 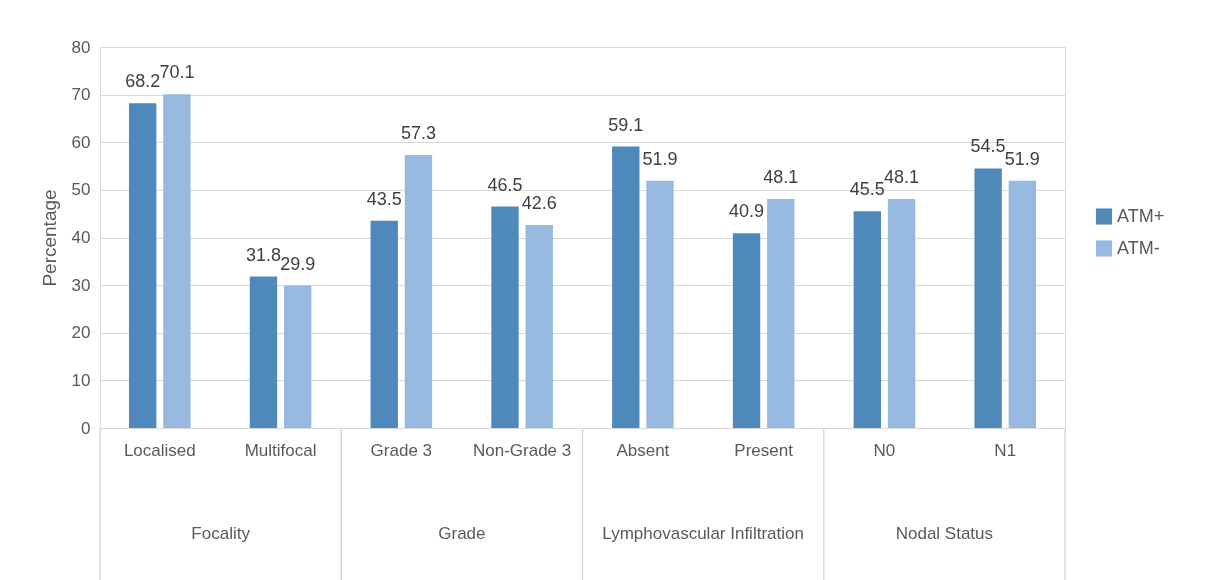 What do you see at coordinates (159, 450) in the screenshot?
I see `x-tick-label: Localised` at bounding box center [159, 450].